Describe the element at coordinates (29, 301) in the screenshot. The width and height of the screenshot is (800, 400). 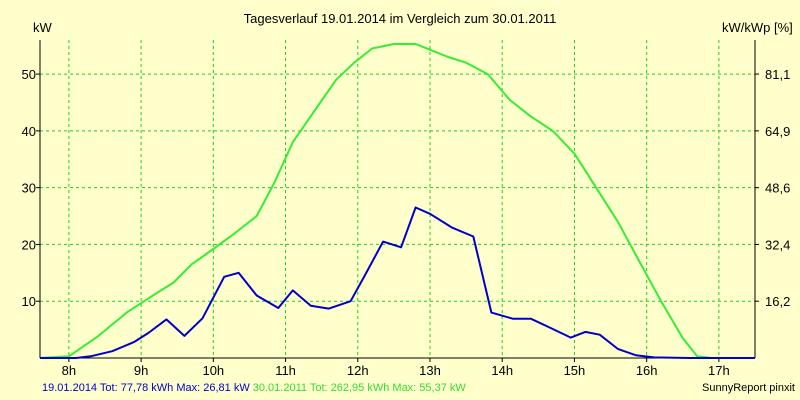
I see `y-tick-label: 10` at that location.